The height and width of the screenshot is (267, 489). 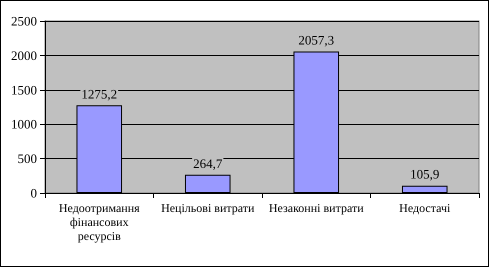 I want to click on x-tick-label: Недостачі, so click(x=425, y=208).